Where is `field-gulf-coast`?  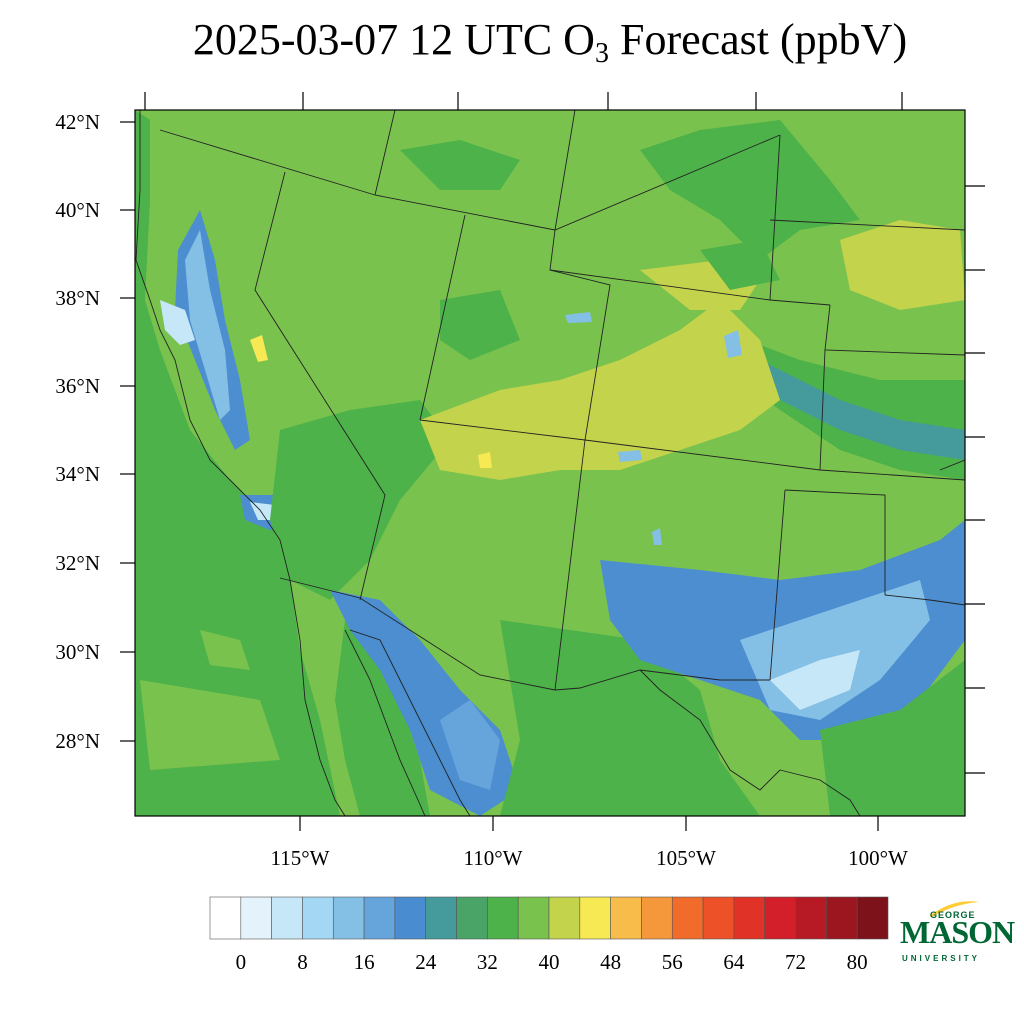 field-gulf-coast is located at coordinates (892, 738).